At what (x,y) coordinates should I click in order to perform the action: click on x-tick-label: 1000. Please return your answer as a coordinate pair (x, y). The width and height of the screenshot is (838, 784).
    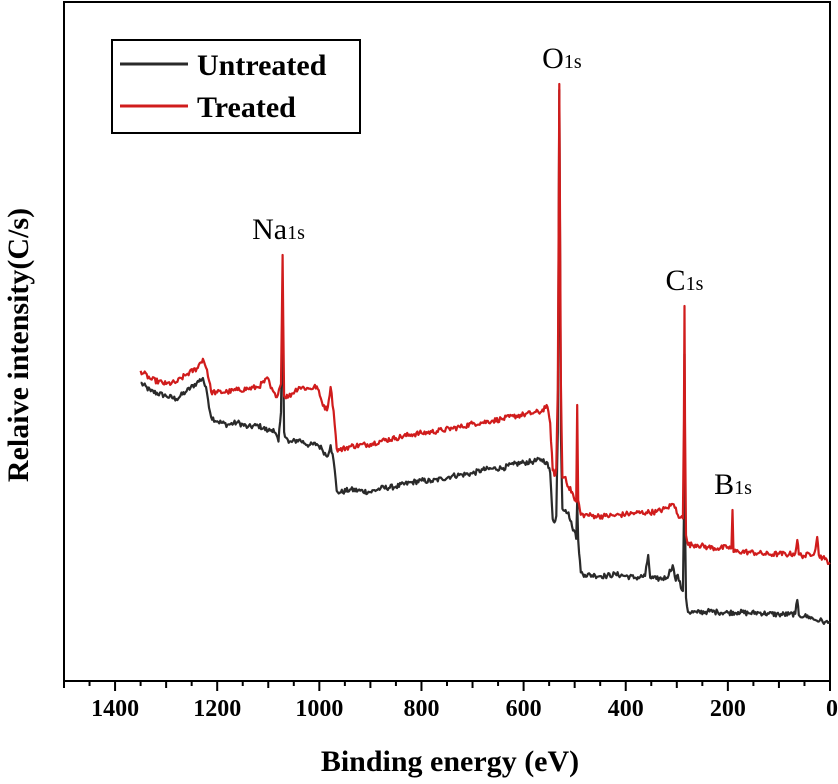
    Looking at the image, I should click on (319, 709).